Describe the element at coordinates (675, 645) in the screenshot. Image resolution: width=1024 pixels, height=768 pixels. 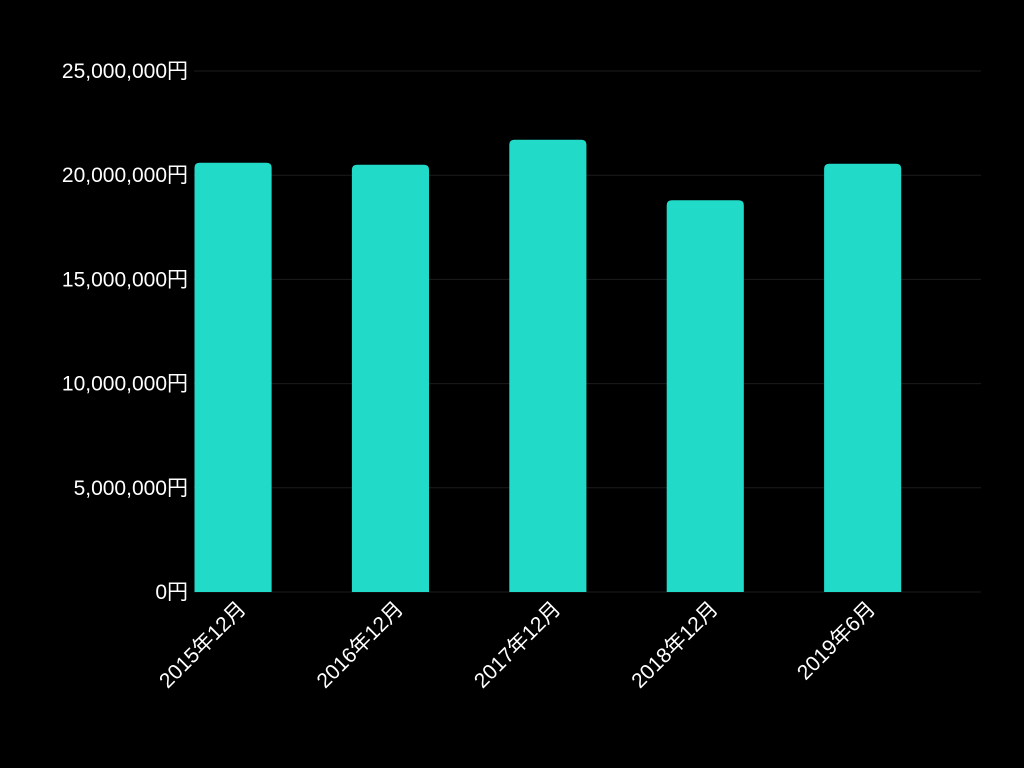
I see `x-category-label: 2018年12月` at that location.